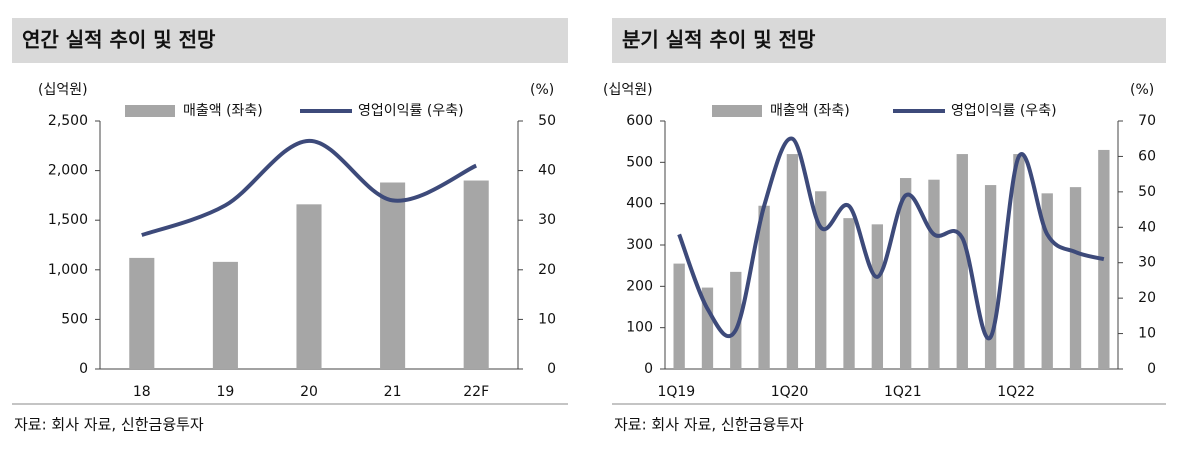  What do you see at coordinates (676, 392) in the screenshot?
I see `x-tick-label: 1Q19` at bounding box center [676, 392].